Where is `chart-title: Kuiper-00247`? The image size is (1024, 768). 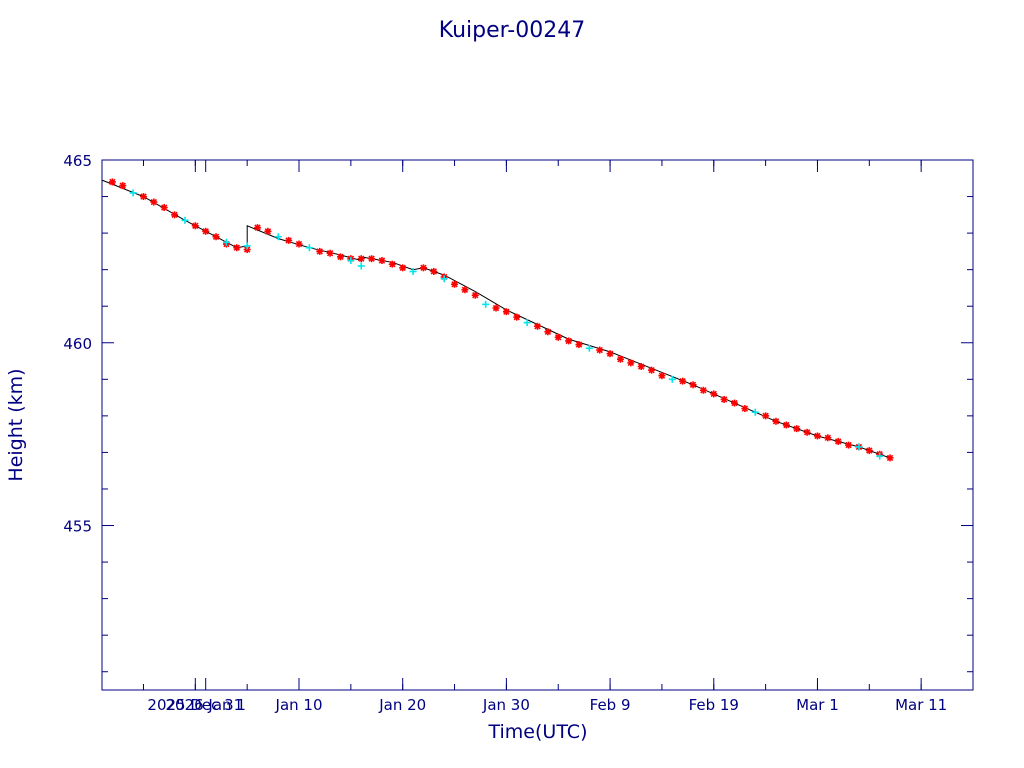 chart-title: Kuiper-00247 is located at coordinates (512, 30).